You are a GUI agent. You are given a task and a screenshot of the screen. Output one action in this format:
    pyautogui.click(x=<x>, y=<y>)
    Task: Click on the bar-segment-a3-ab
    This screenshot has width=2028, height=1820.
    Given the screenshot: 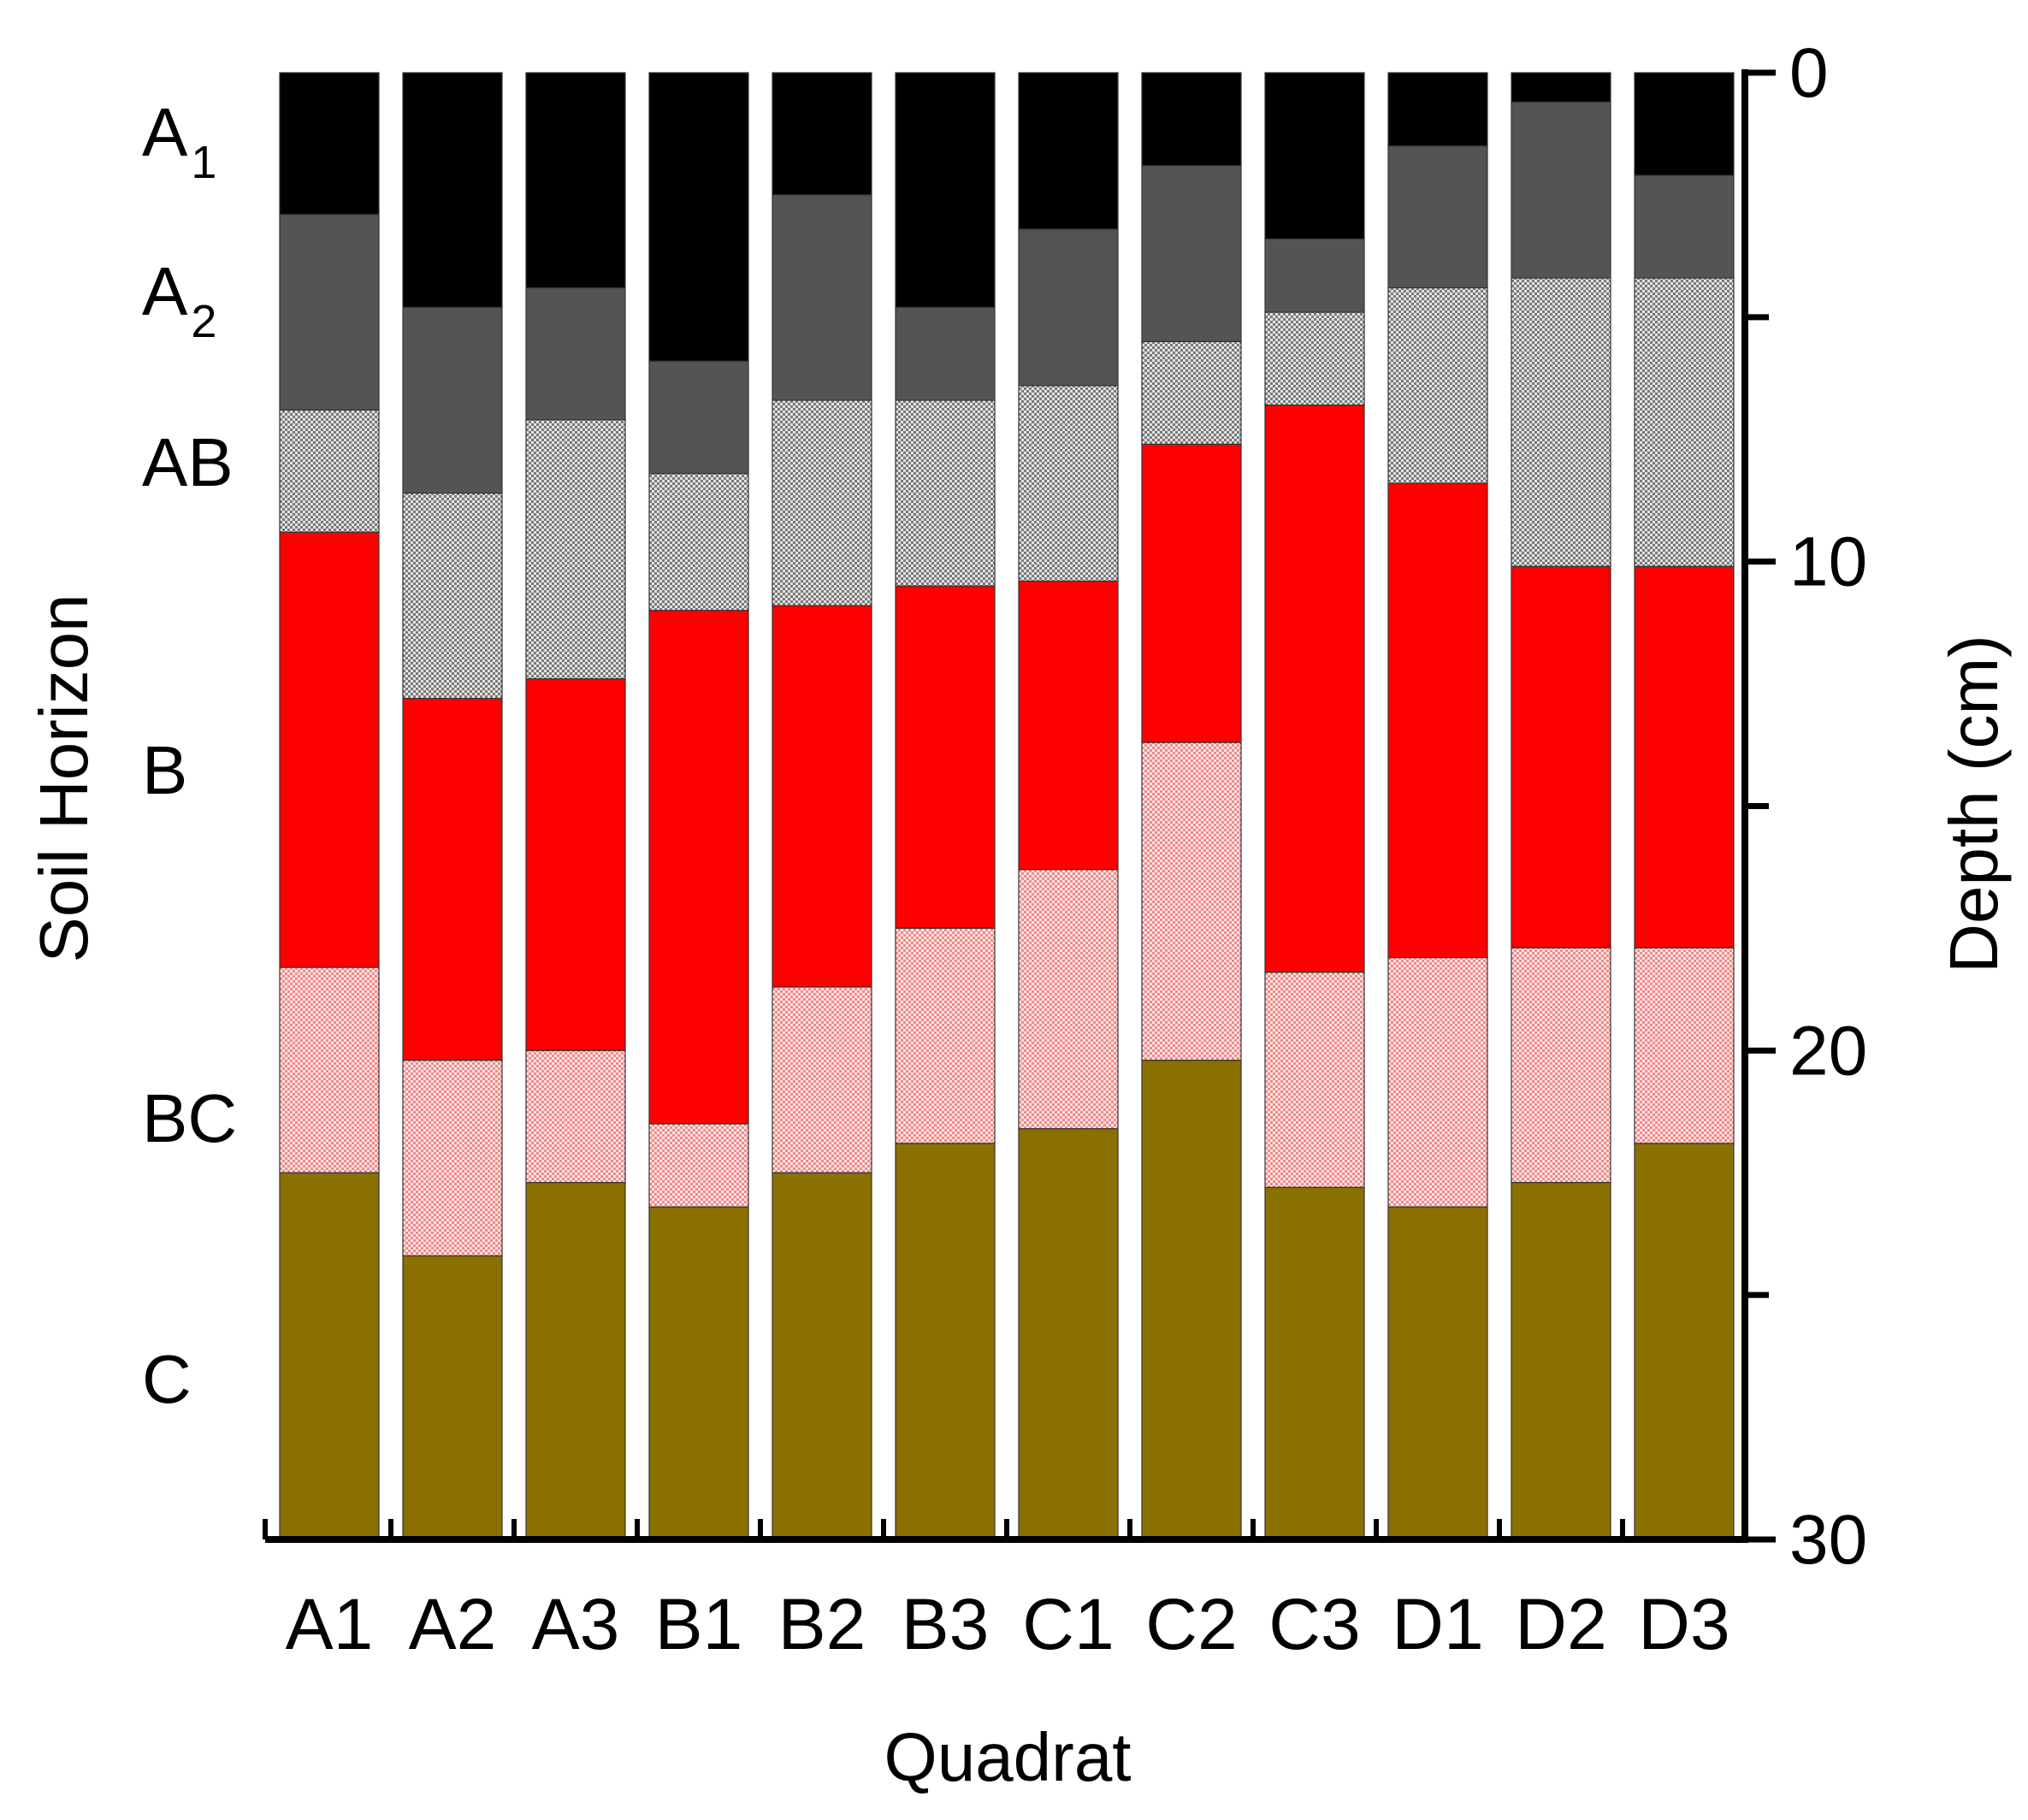 What is the action you would take?
    pyautogui.click(x=575, y=549)
    